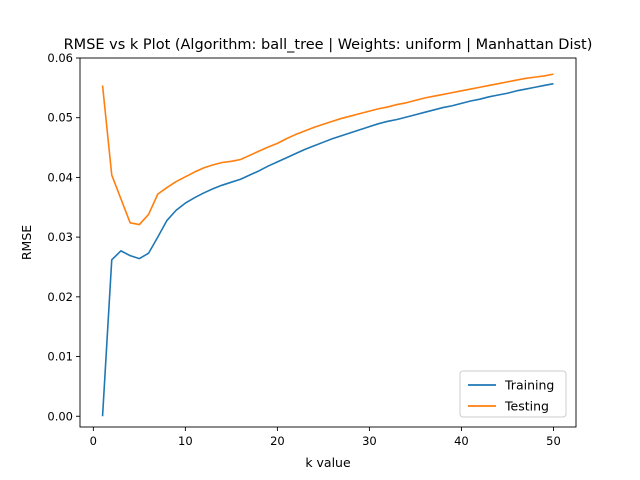 The width and height of the screenshot is (640, 480). Describe the element at coordinates (529, 385) in the screenshot. I see `legend-label-training: Training` at that location.